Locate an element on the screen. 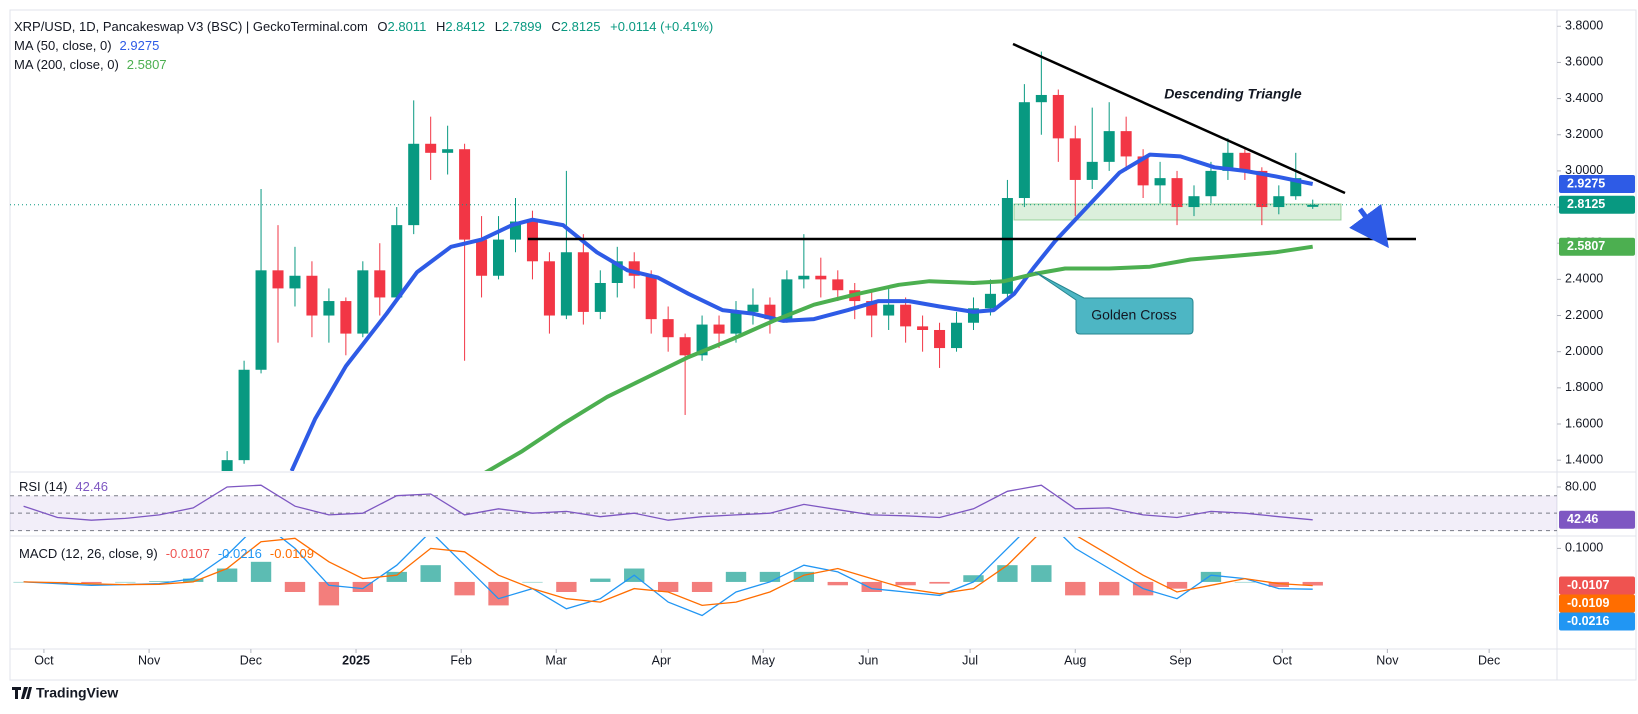 The height and width of the screenshot is (714, 1638). legend-name: MACD (12, 26, close, 9) is located at coordinates (88, 553).